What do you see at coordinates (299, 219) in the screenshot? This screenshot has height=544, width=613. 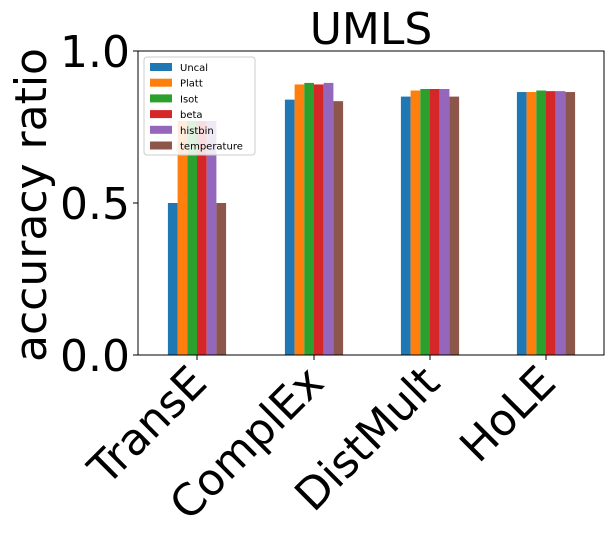 I see `bar-platt-complex` at bounding box center [299, 219].